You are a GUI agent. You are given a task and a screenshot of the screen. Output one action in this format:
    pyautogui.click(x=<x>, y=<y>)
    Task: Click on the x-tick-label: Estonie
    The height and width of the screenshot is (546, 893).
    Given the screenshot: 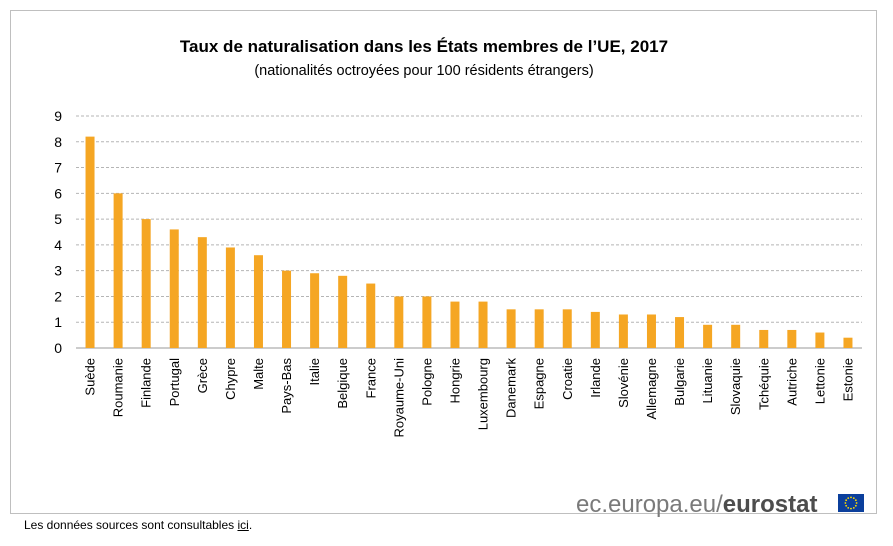 What is the action you would take?
    pyautogui.click(x=847, y=379)
    